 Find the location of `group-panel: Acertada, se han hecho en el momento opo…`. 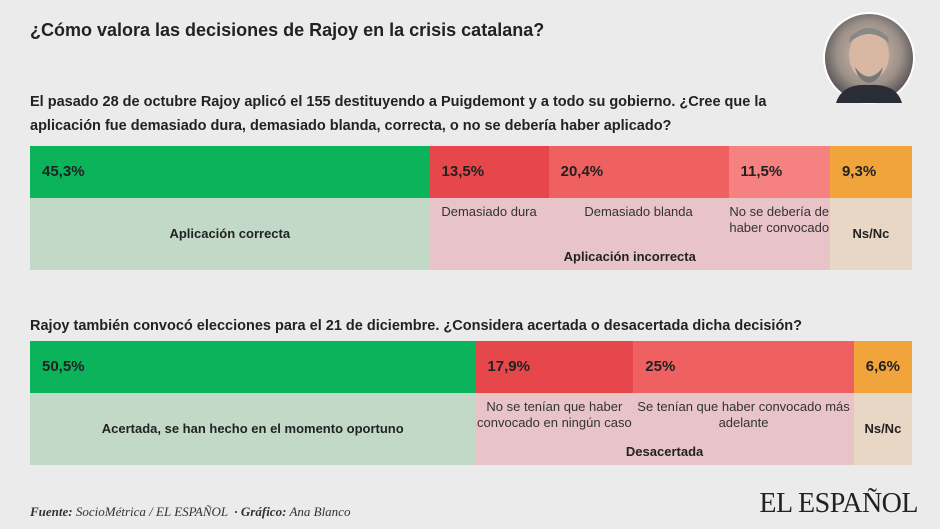

group-panel: Acertada, se han hecho en el momento opo… is located at coordinates (253, 429).